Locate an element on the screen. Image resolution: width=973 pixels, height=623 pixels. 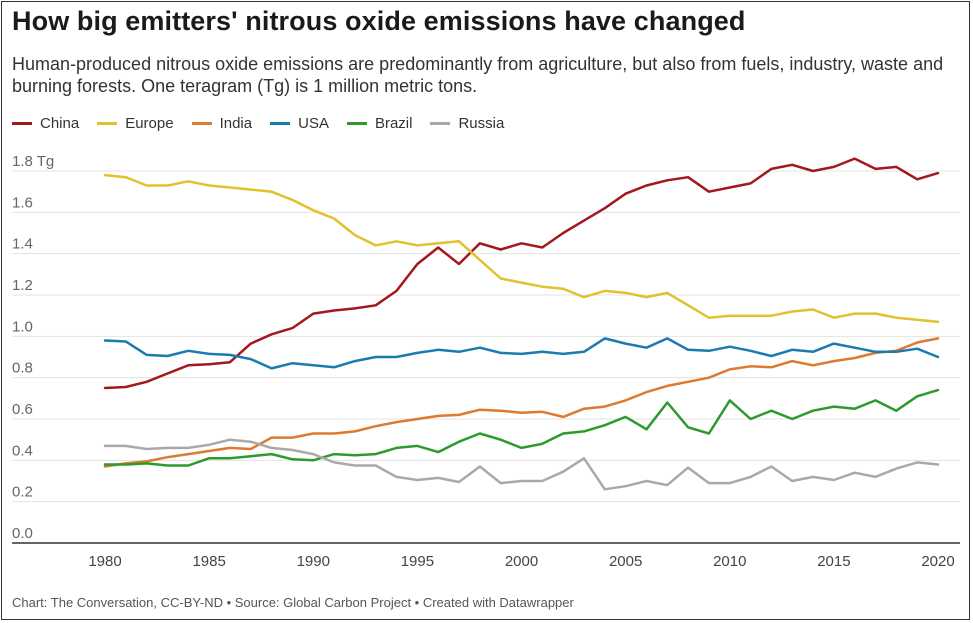
y-tick-label: 1.6 is located at coordinates (22, 202).